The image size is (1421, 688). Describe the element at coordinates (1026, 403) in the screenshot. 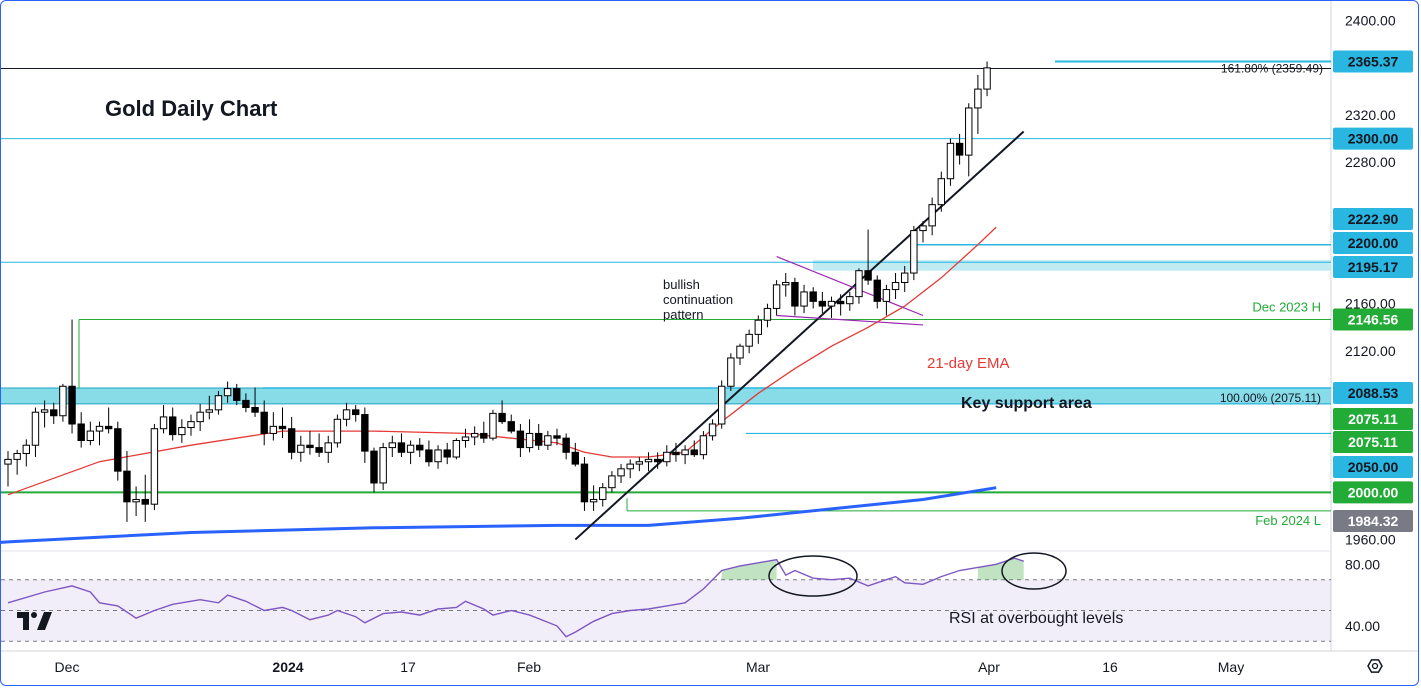

I see `support-zone-label: Key support area` at that location.